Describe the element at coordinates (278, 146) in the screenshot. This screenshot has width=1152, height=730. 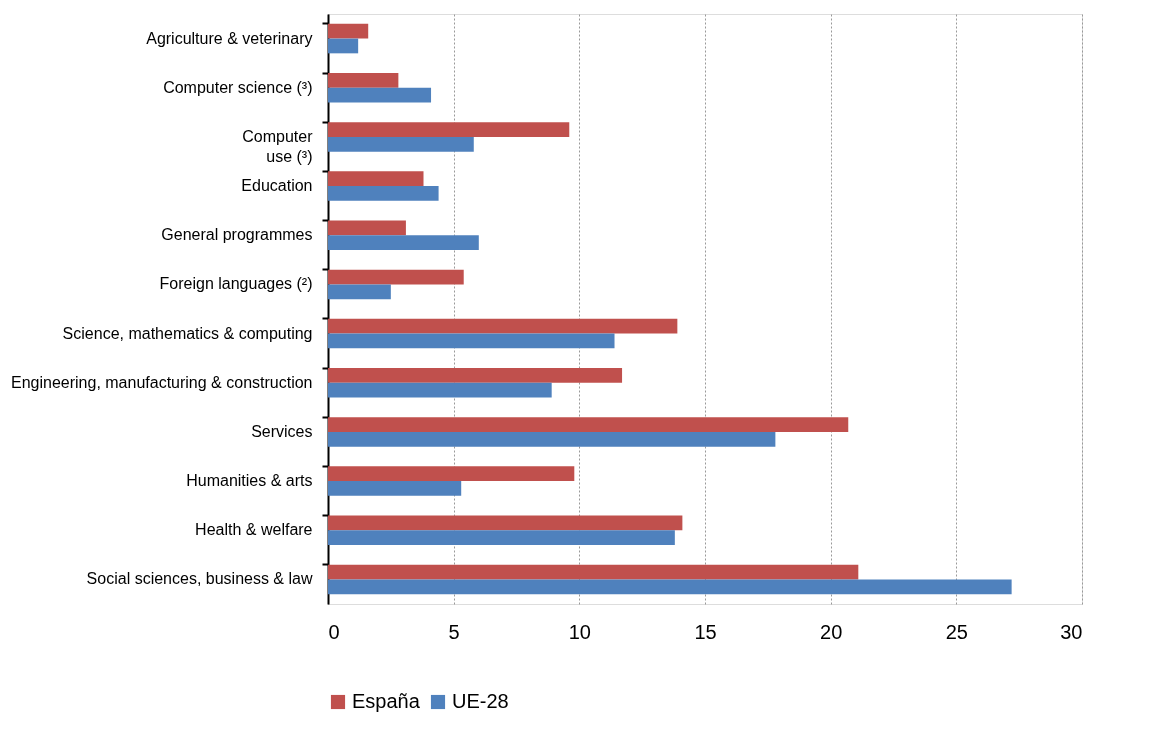
I see `y-tick-label: Computer use (³)` at that location.